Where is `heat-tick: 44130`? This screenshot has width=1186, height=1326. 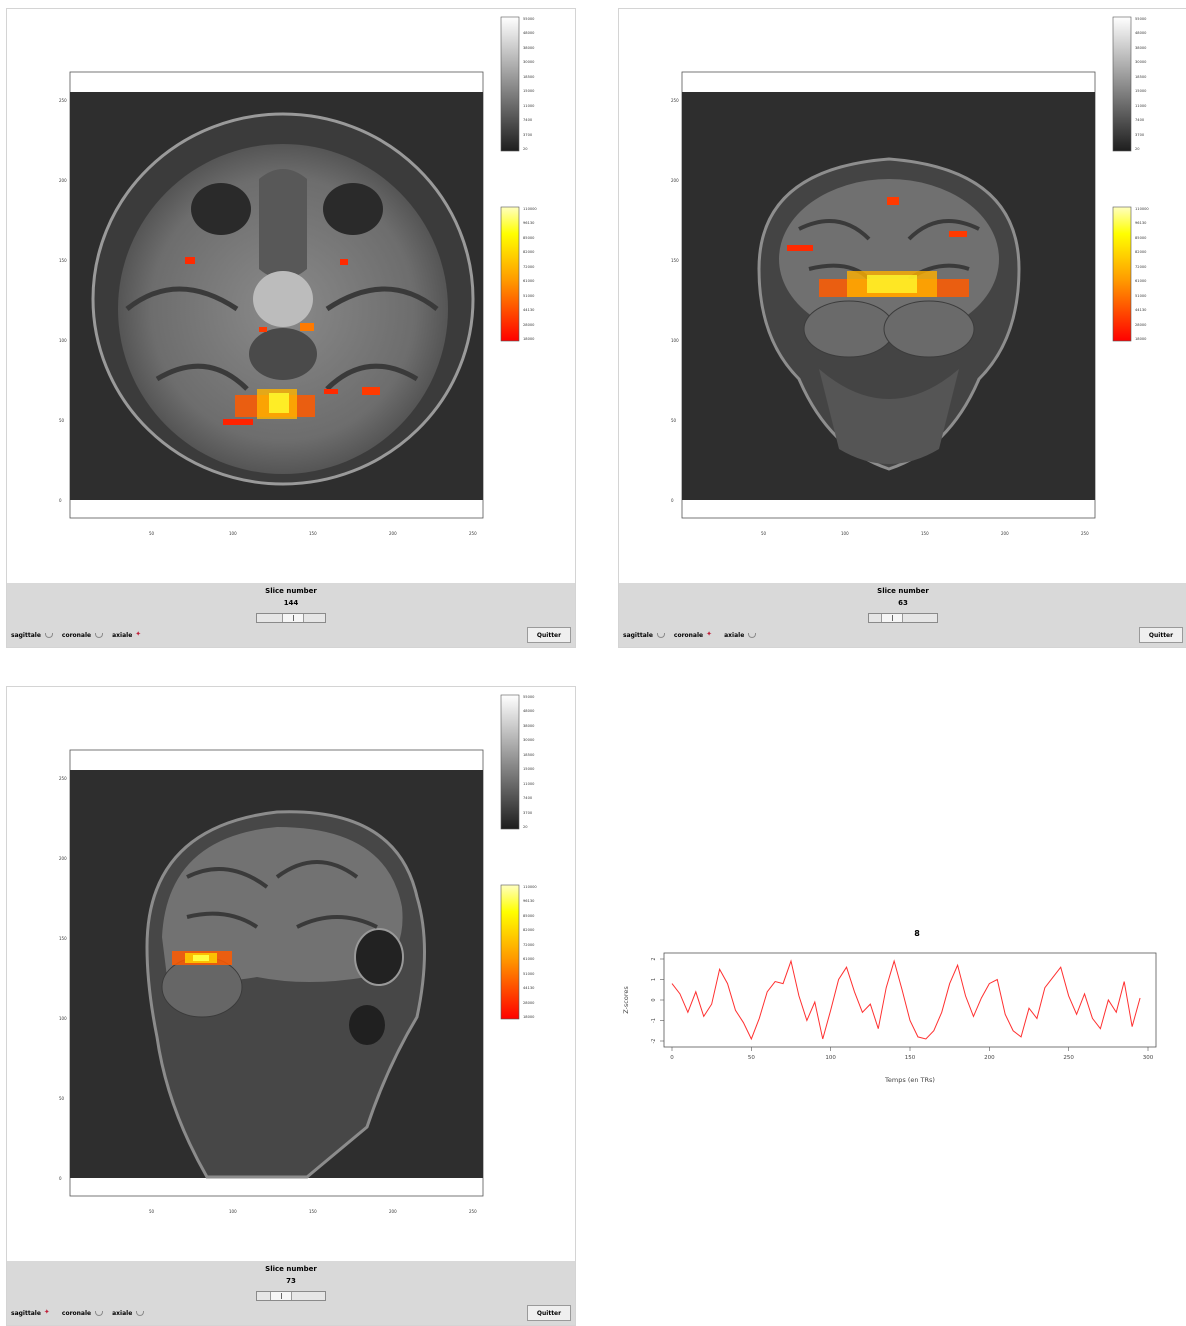 heat-tick: 44130 is located at coordinates (1141, 310).